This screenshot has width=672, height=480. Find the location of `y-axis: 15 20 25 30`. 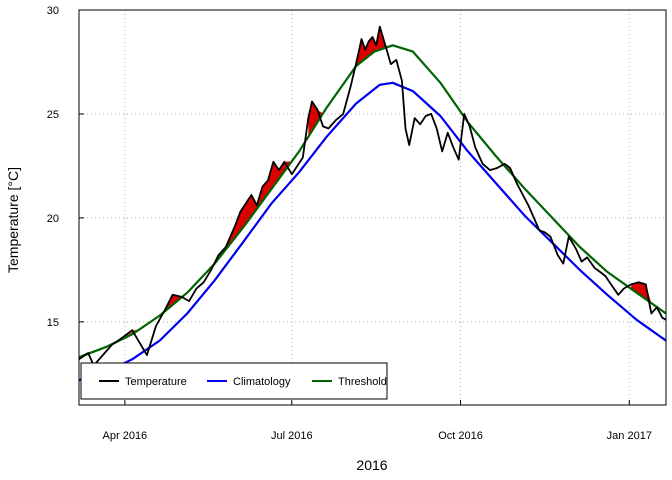

y-axis: 15 20 25 30 is located at coordinates (65, 167).